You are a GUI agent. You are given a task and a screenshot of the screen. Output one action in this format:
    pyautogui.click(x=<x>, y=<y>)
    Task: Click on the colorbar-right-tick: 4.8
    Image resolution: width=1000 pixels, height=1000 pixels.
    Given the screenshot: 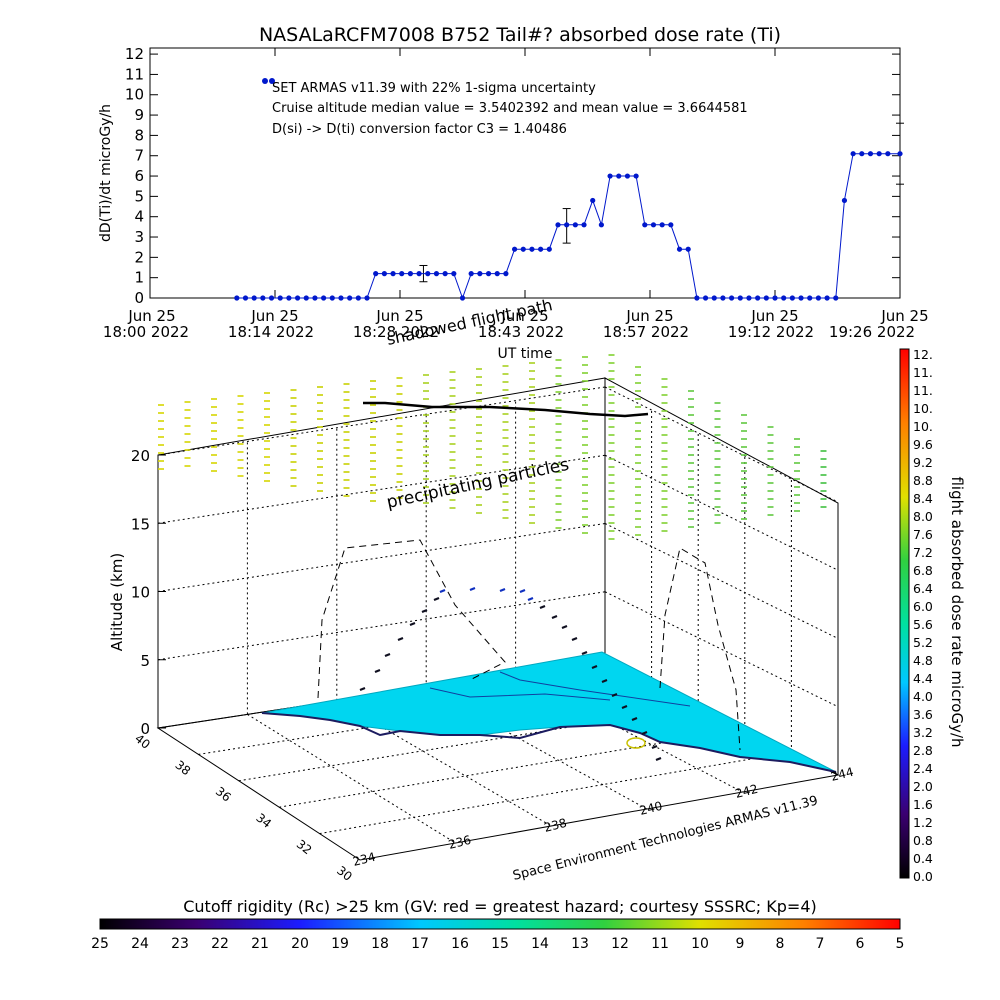 What is the action you would take?
    pyautogui.click(x=923, y=660)
    